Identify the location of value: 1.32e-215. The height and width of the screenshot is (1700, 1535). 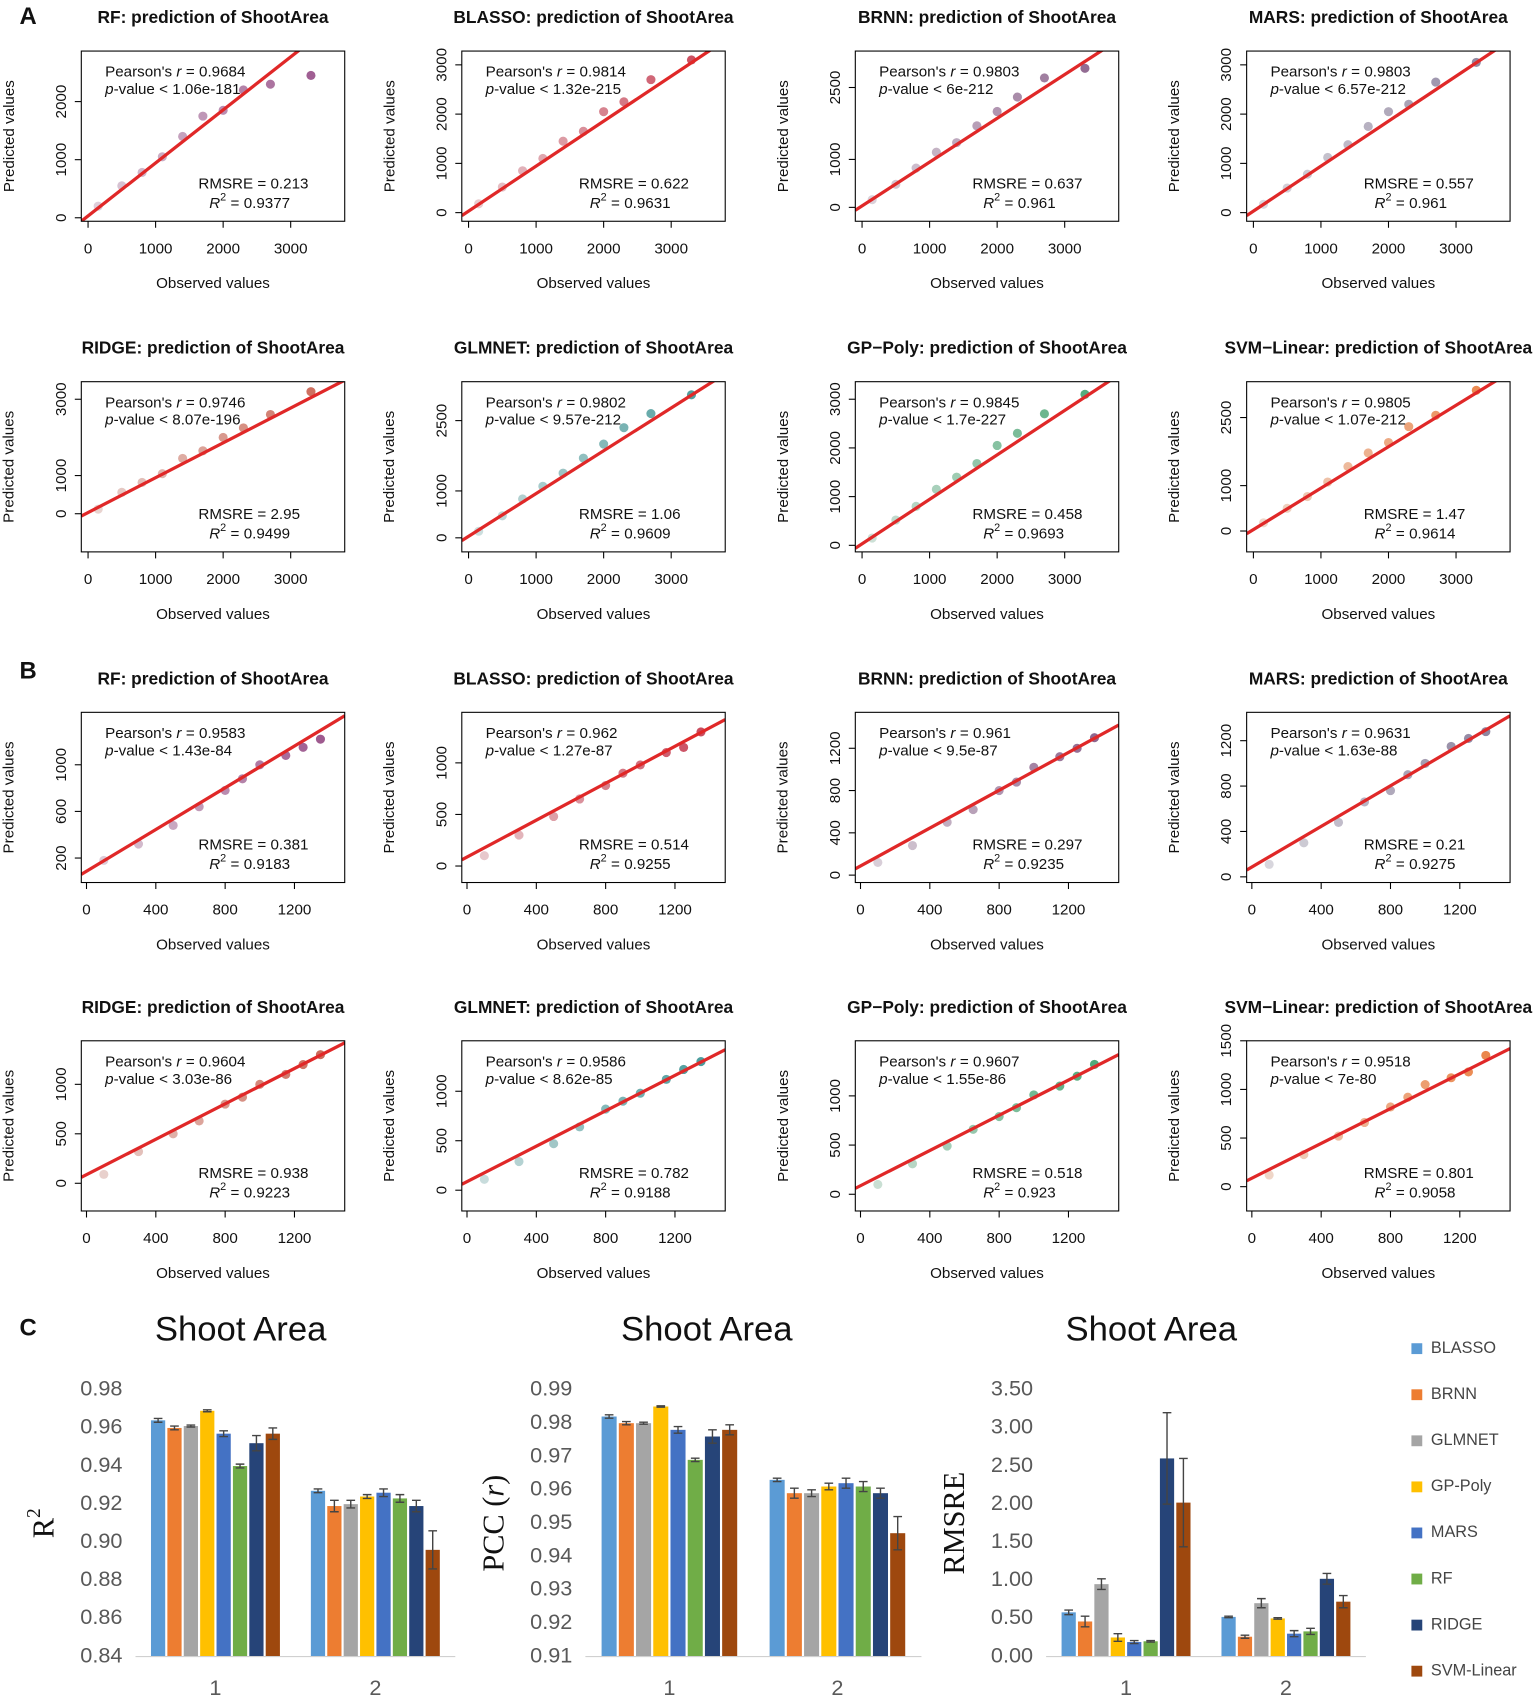
(587, 89).